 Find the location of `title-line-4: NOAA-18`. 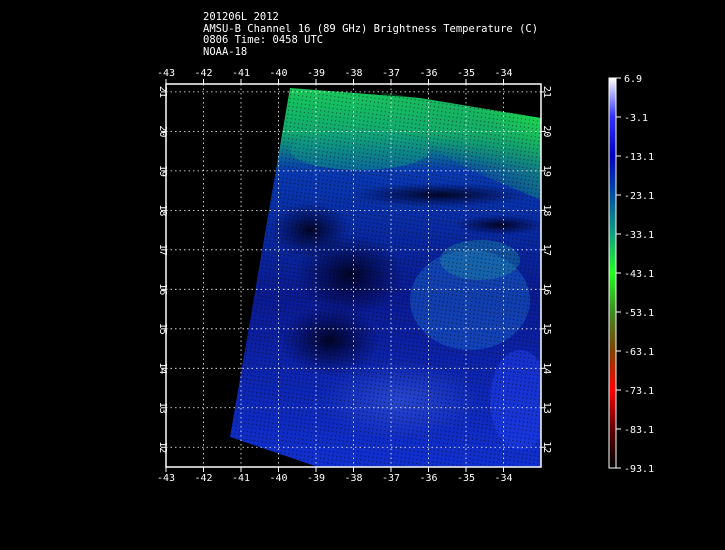

title-line-4: NOAA-18 is located at coordinates (225, 51).